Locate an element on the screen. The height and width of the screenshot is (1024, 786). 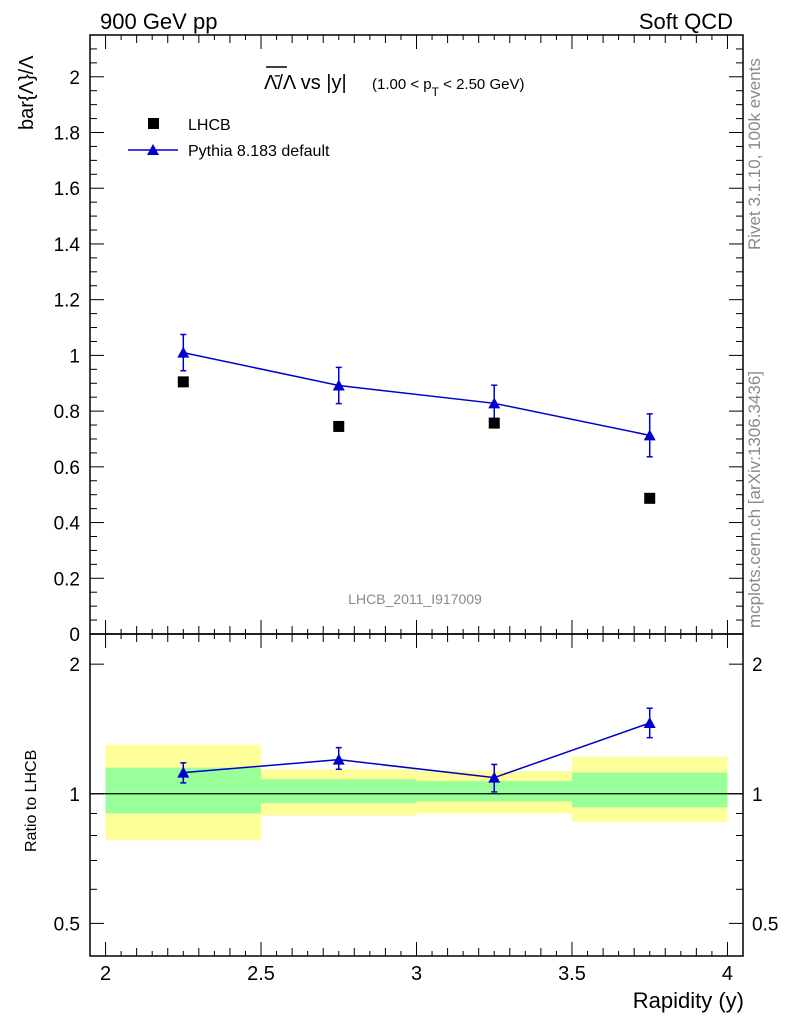
ratio-y-tick-label-right: 2 is located at coordinates (757, 665).